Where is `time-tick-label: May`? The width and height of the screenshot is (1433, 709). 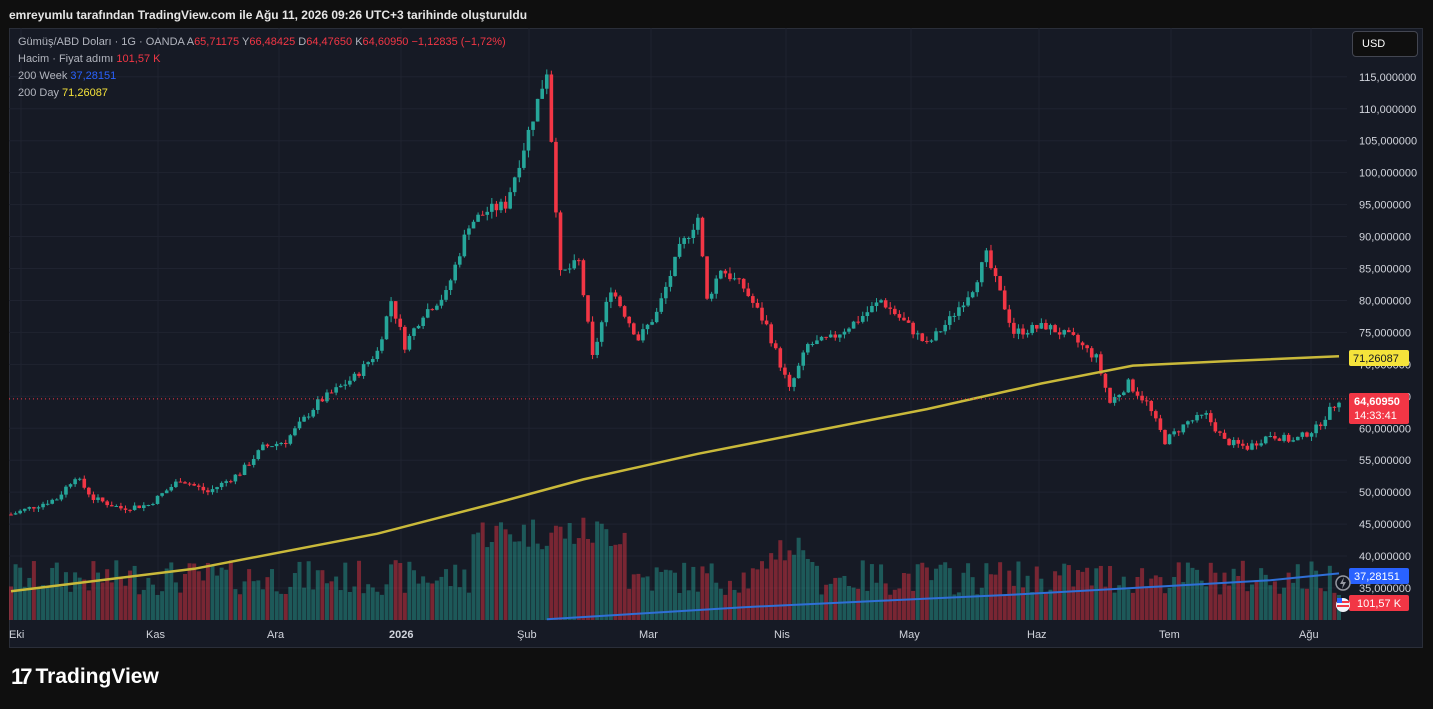
time-tick-label: May is located at coordinates (909, 635).